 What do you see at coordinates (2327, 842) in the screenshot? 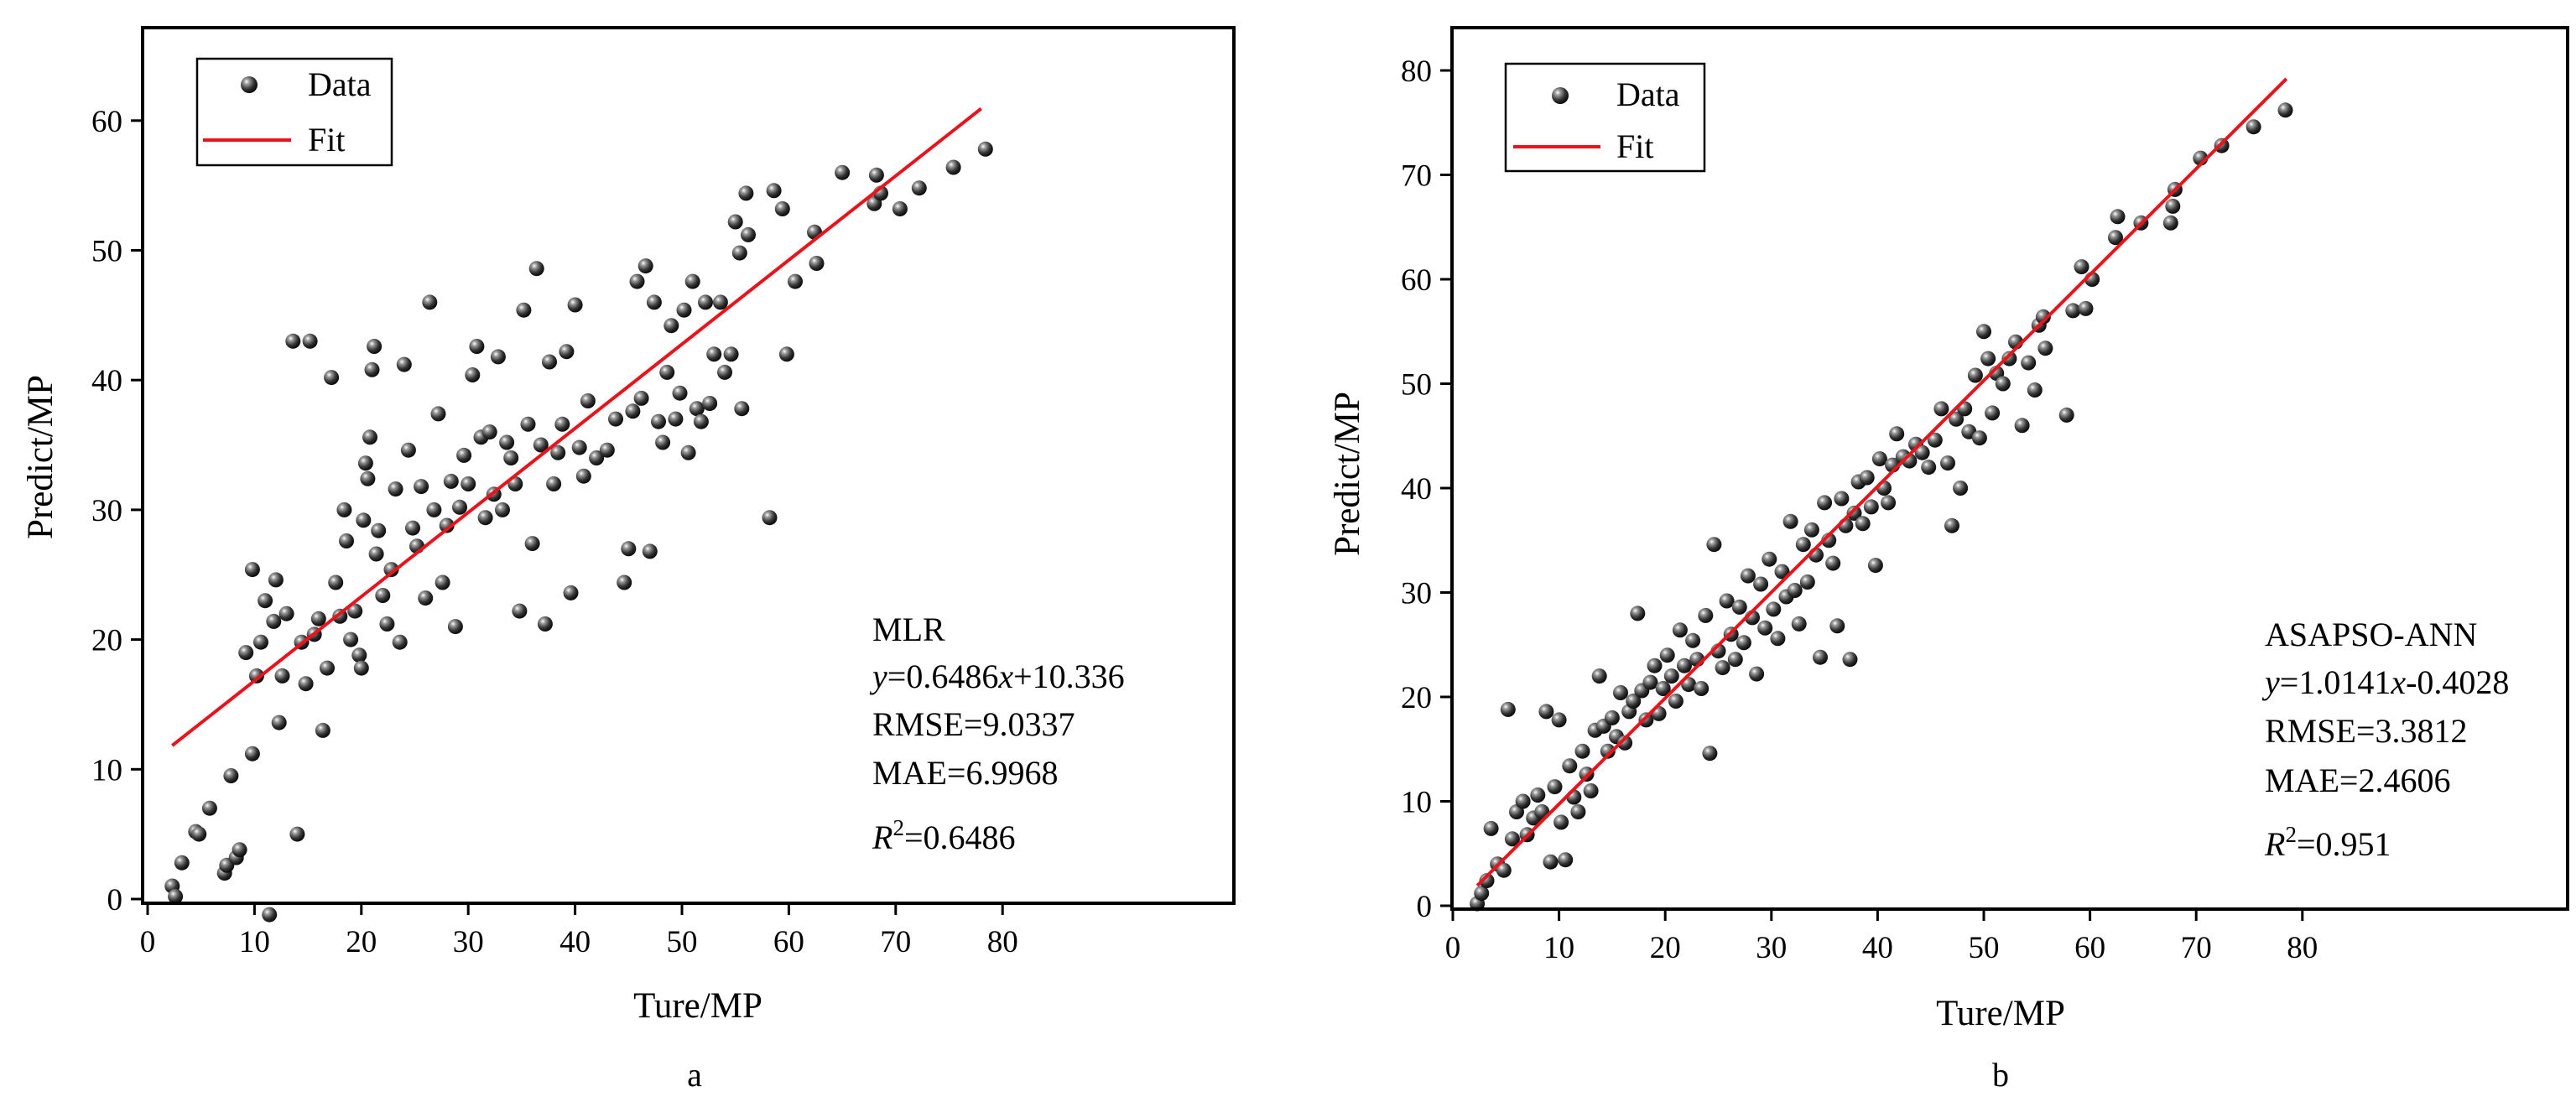
I see `stats-r2: R2=0.951` at bounding box center [2327, 842].